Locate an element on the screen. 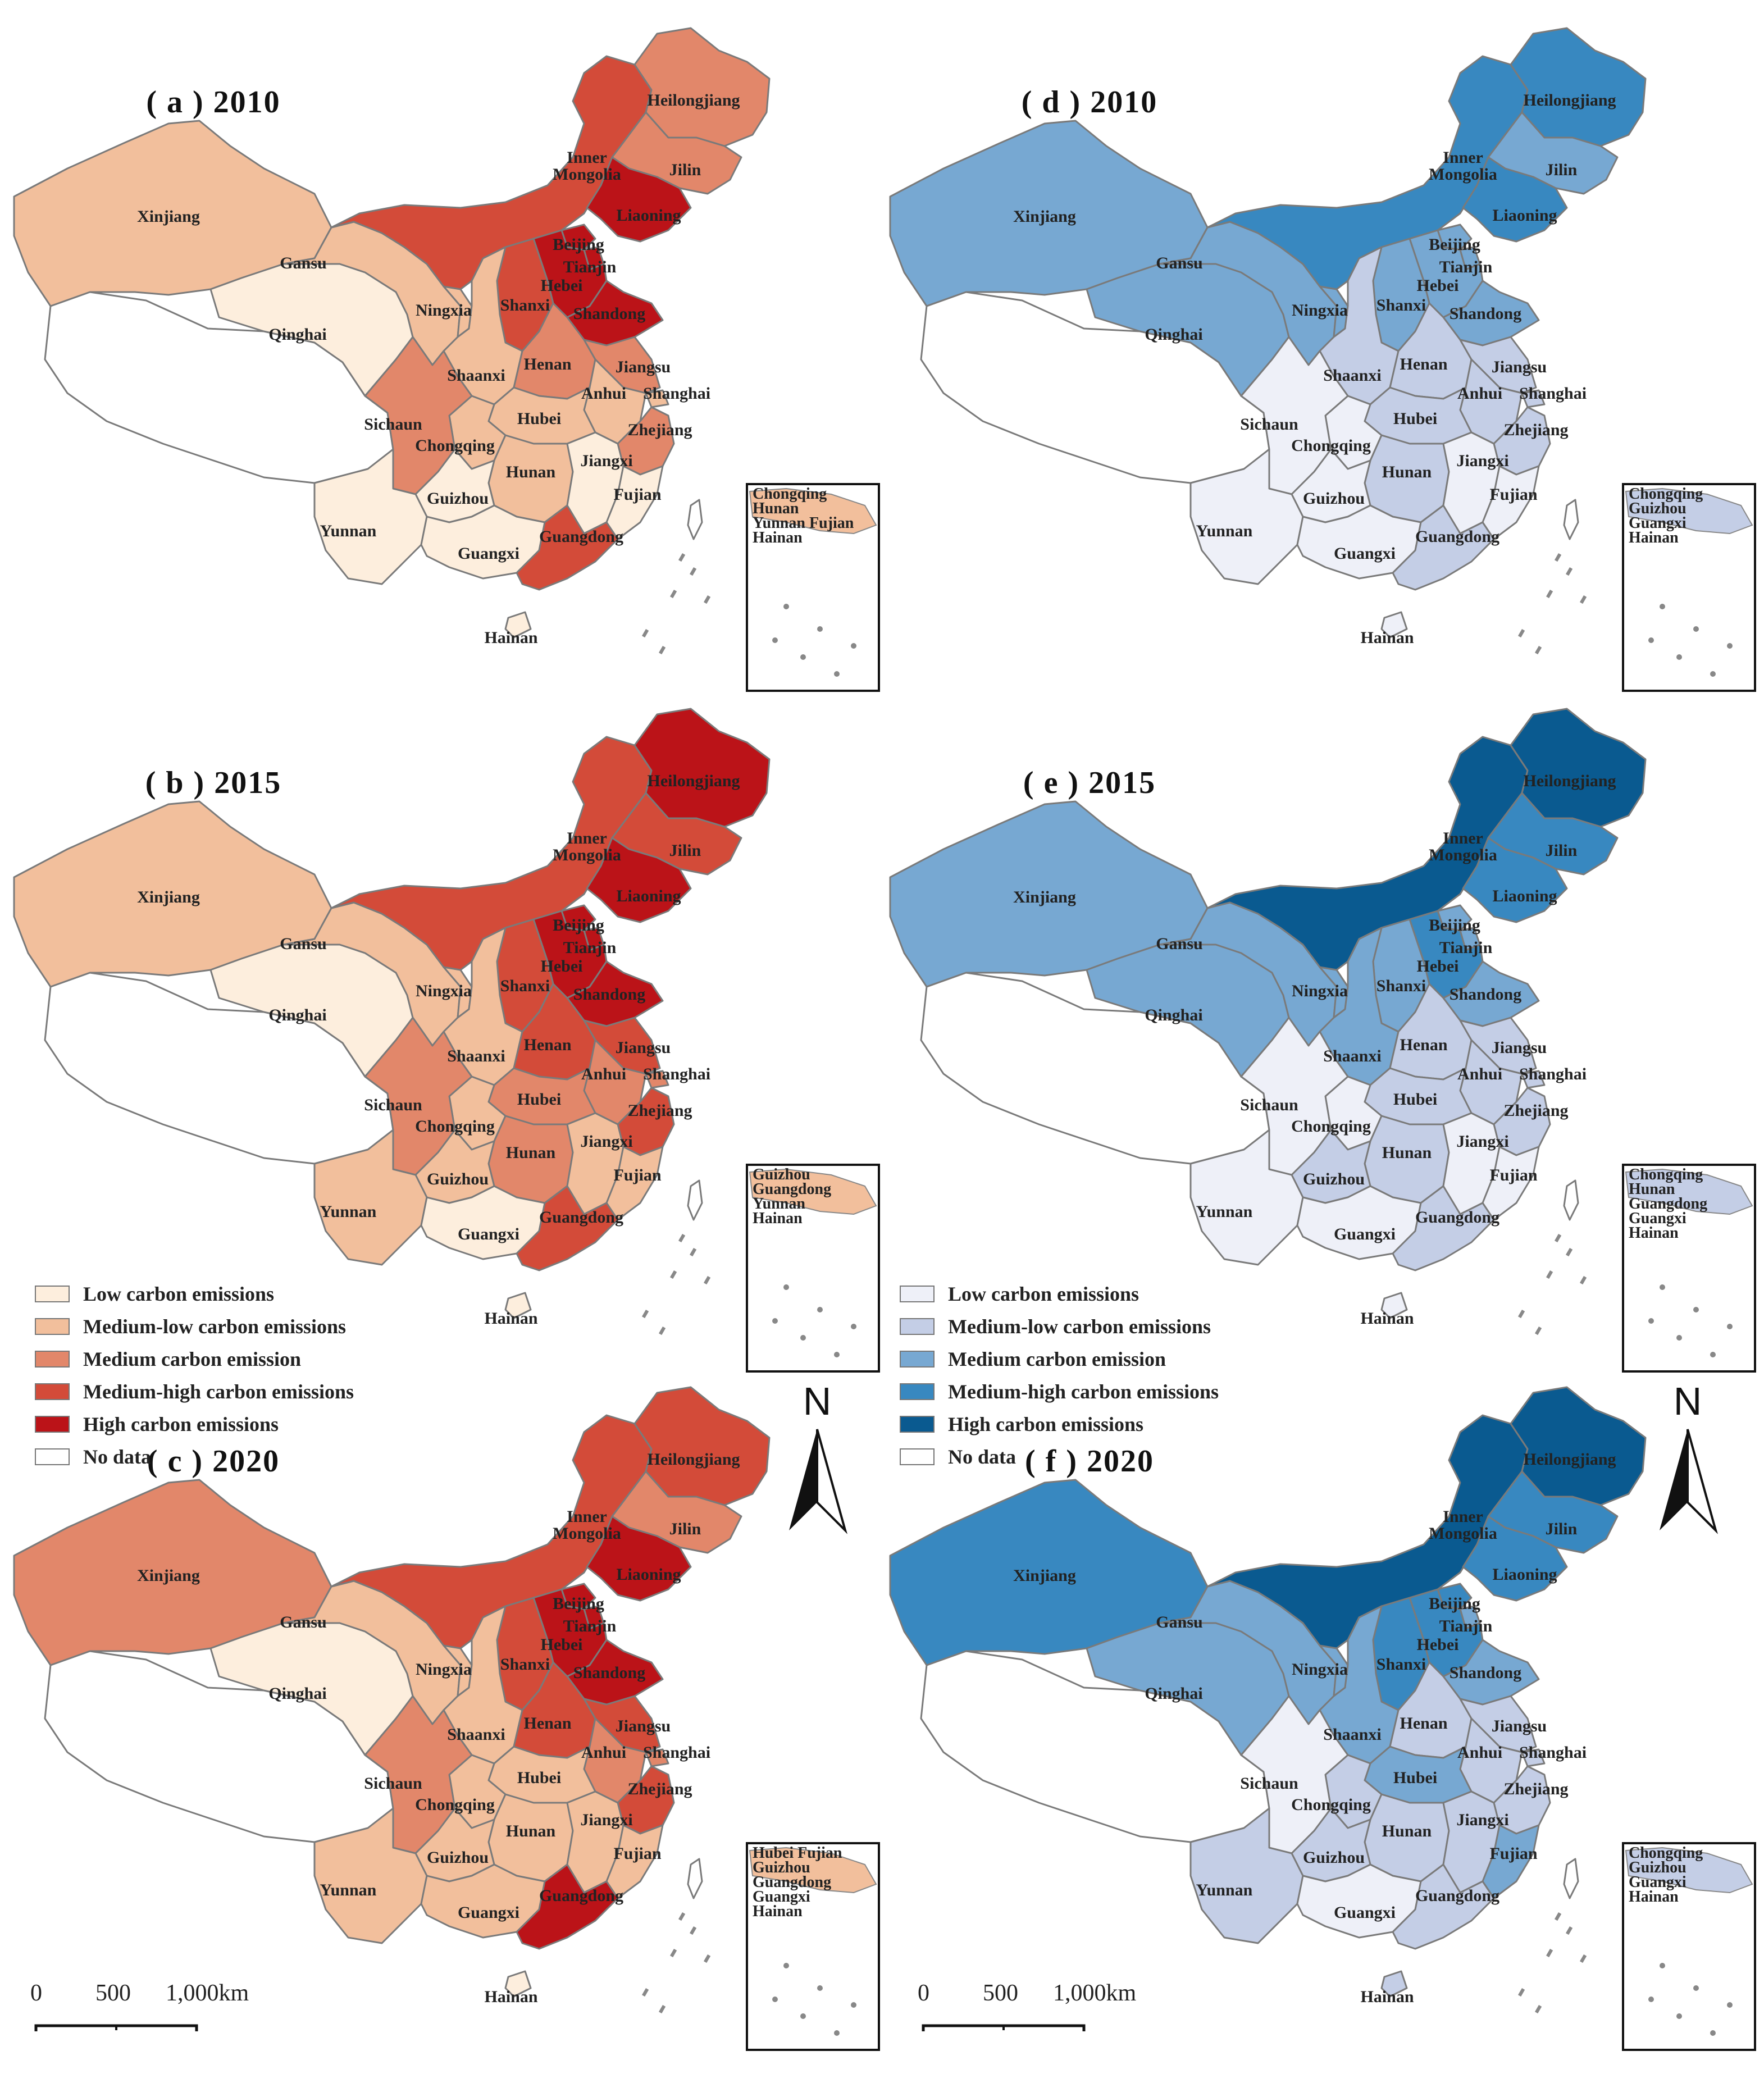 The image size is (1764, 2083). legend-label: Medium-low carbon emissions is located at coordinates (1079, 1326).